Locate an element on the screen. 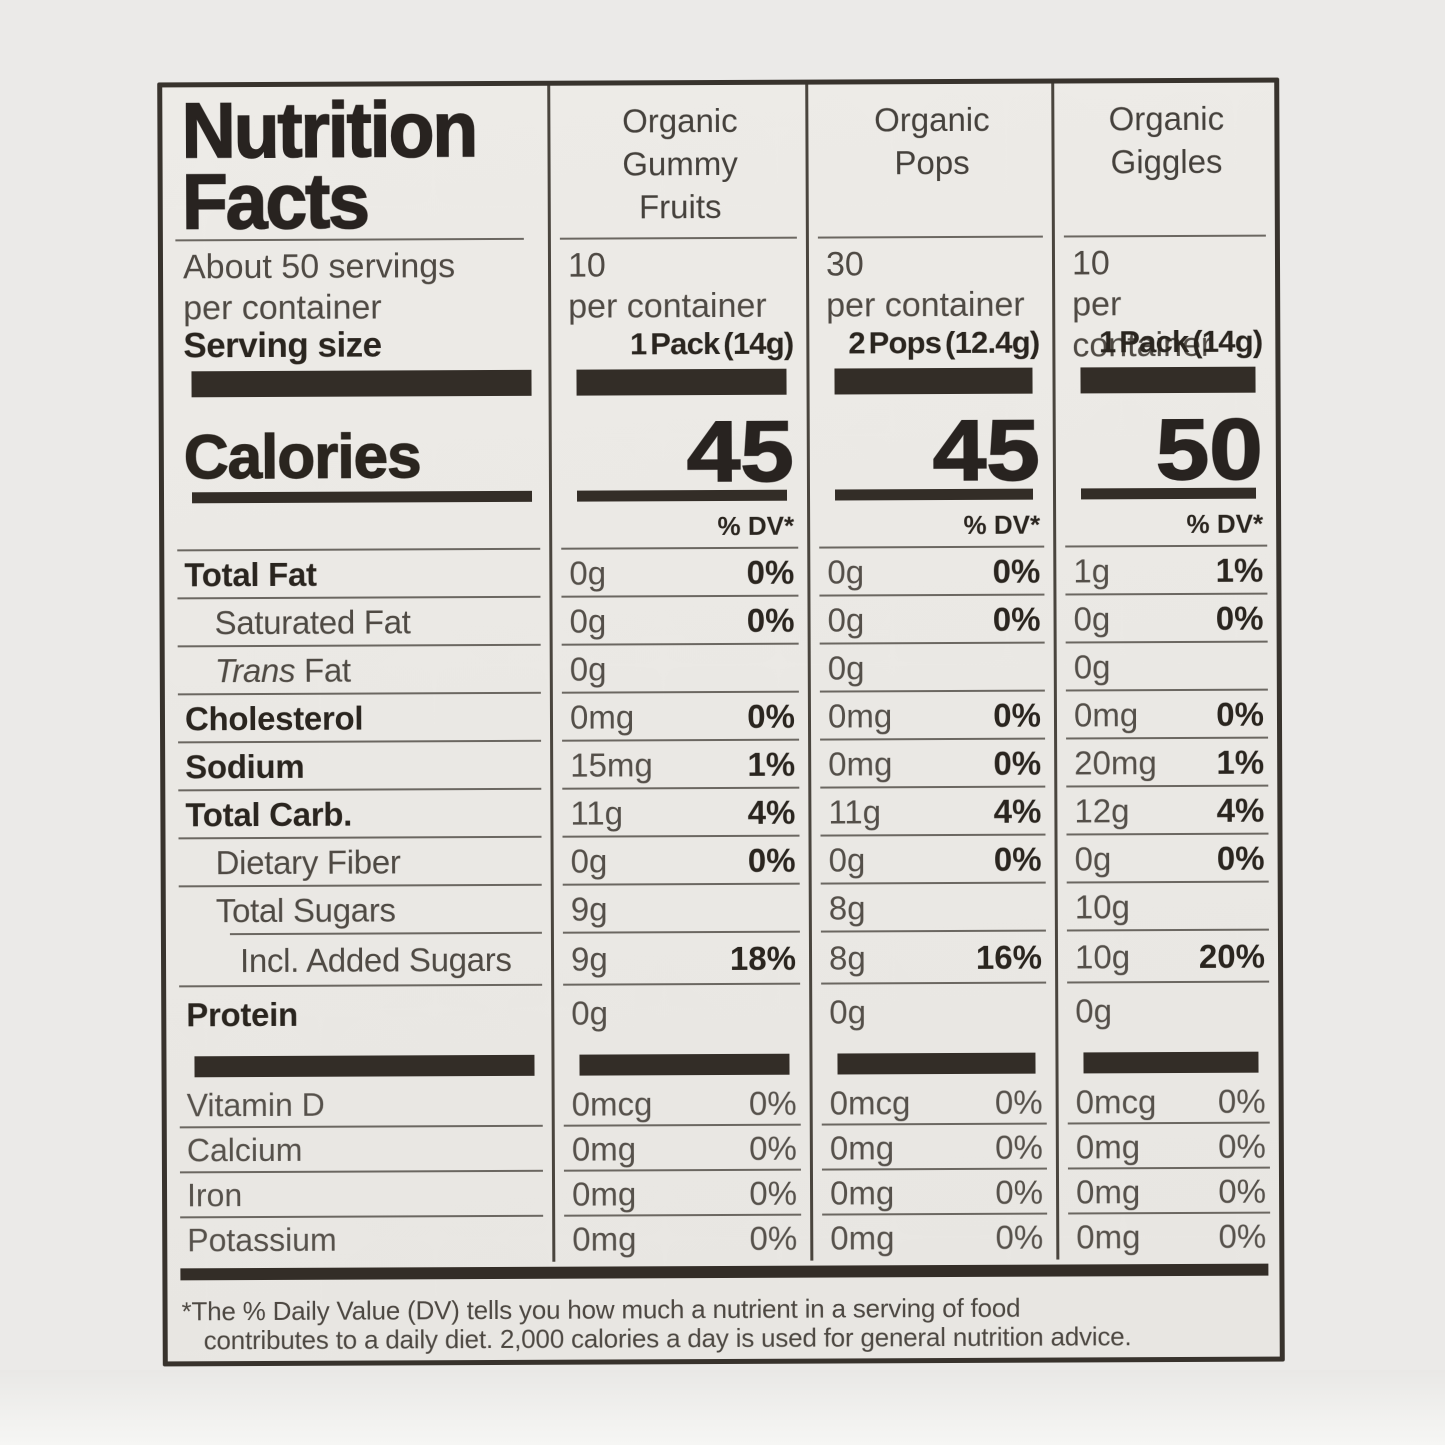  serving-size-value: 1 Pack (14g) is located at coordinates (711, 343).